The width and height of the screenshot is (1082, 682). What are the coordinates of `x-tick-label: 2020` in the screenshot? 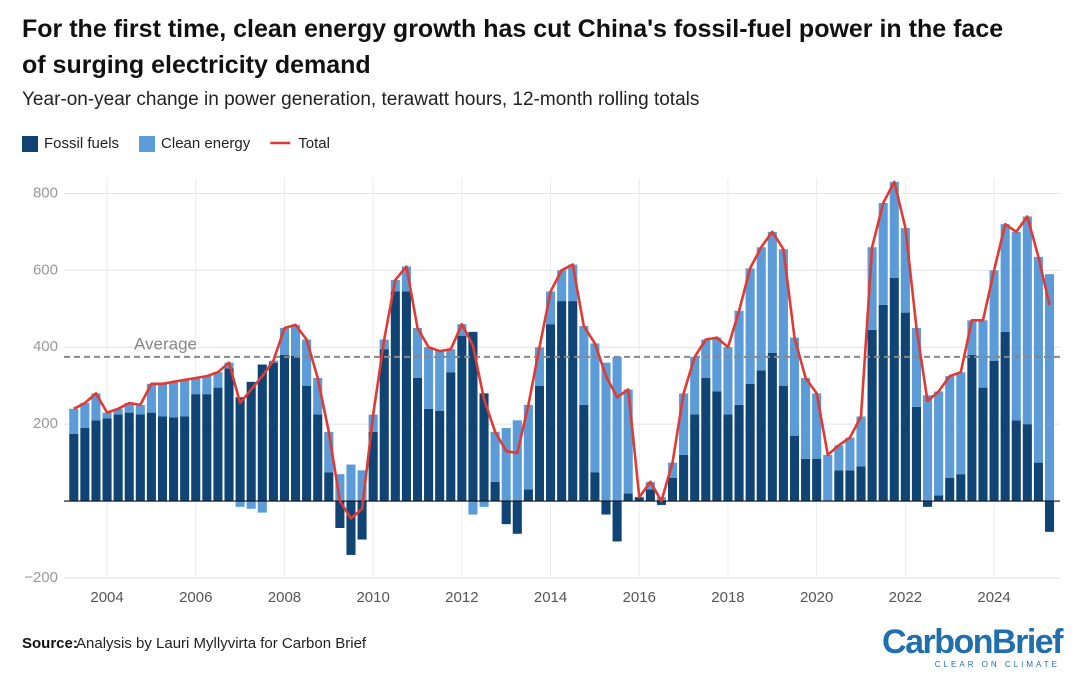 It's located at (816, 597).